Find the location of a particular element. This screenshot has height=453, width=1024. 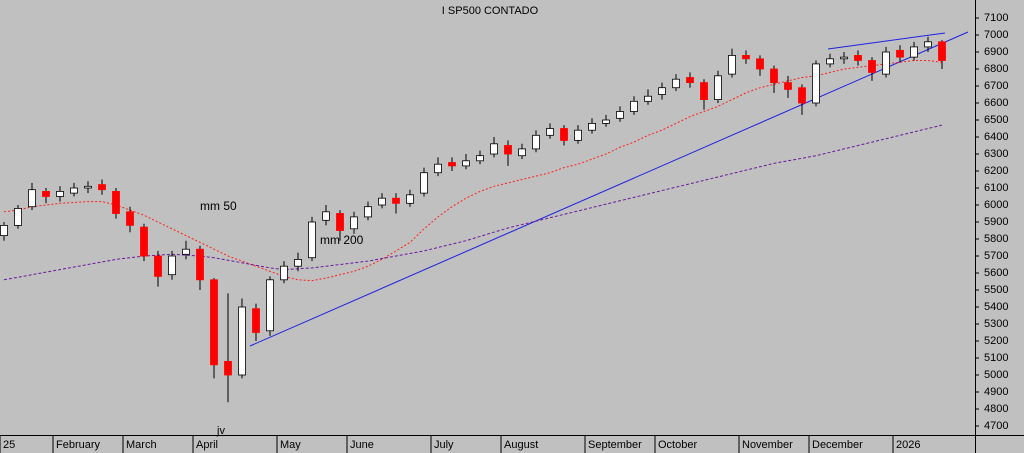

y-tick-label: 6800 is located at coordinates (996, 69).